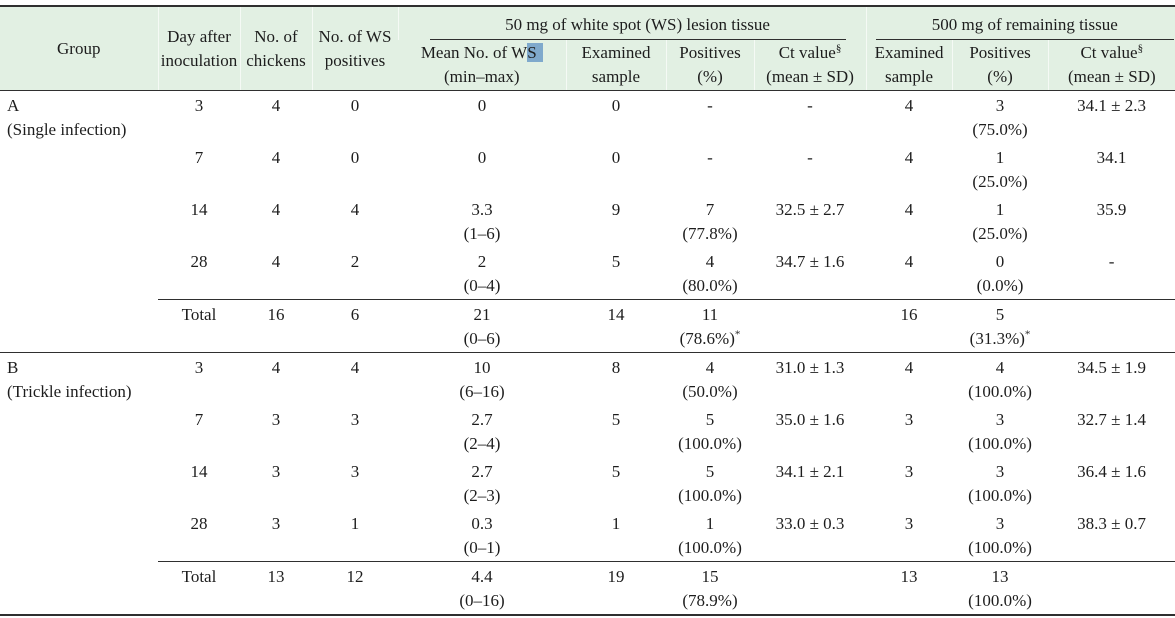  I want to click on col-header-ct-50: Ct value§ (mean ± SD), so click(810, 65).